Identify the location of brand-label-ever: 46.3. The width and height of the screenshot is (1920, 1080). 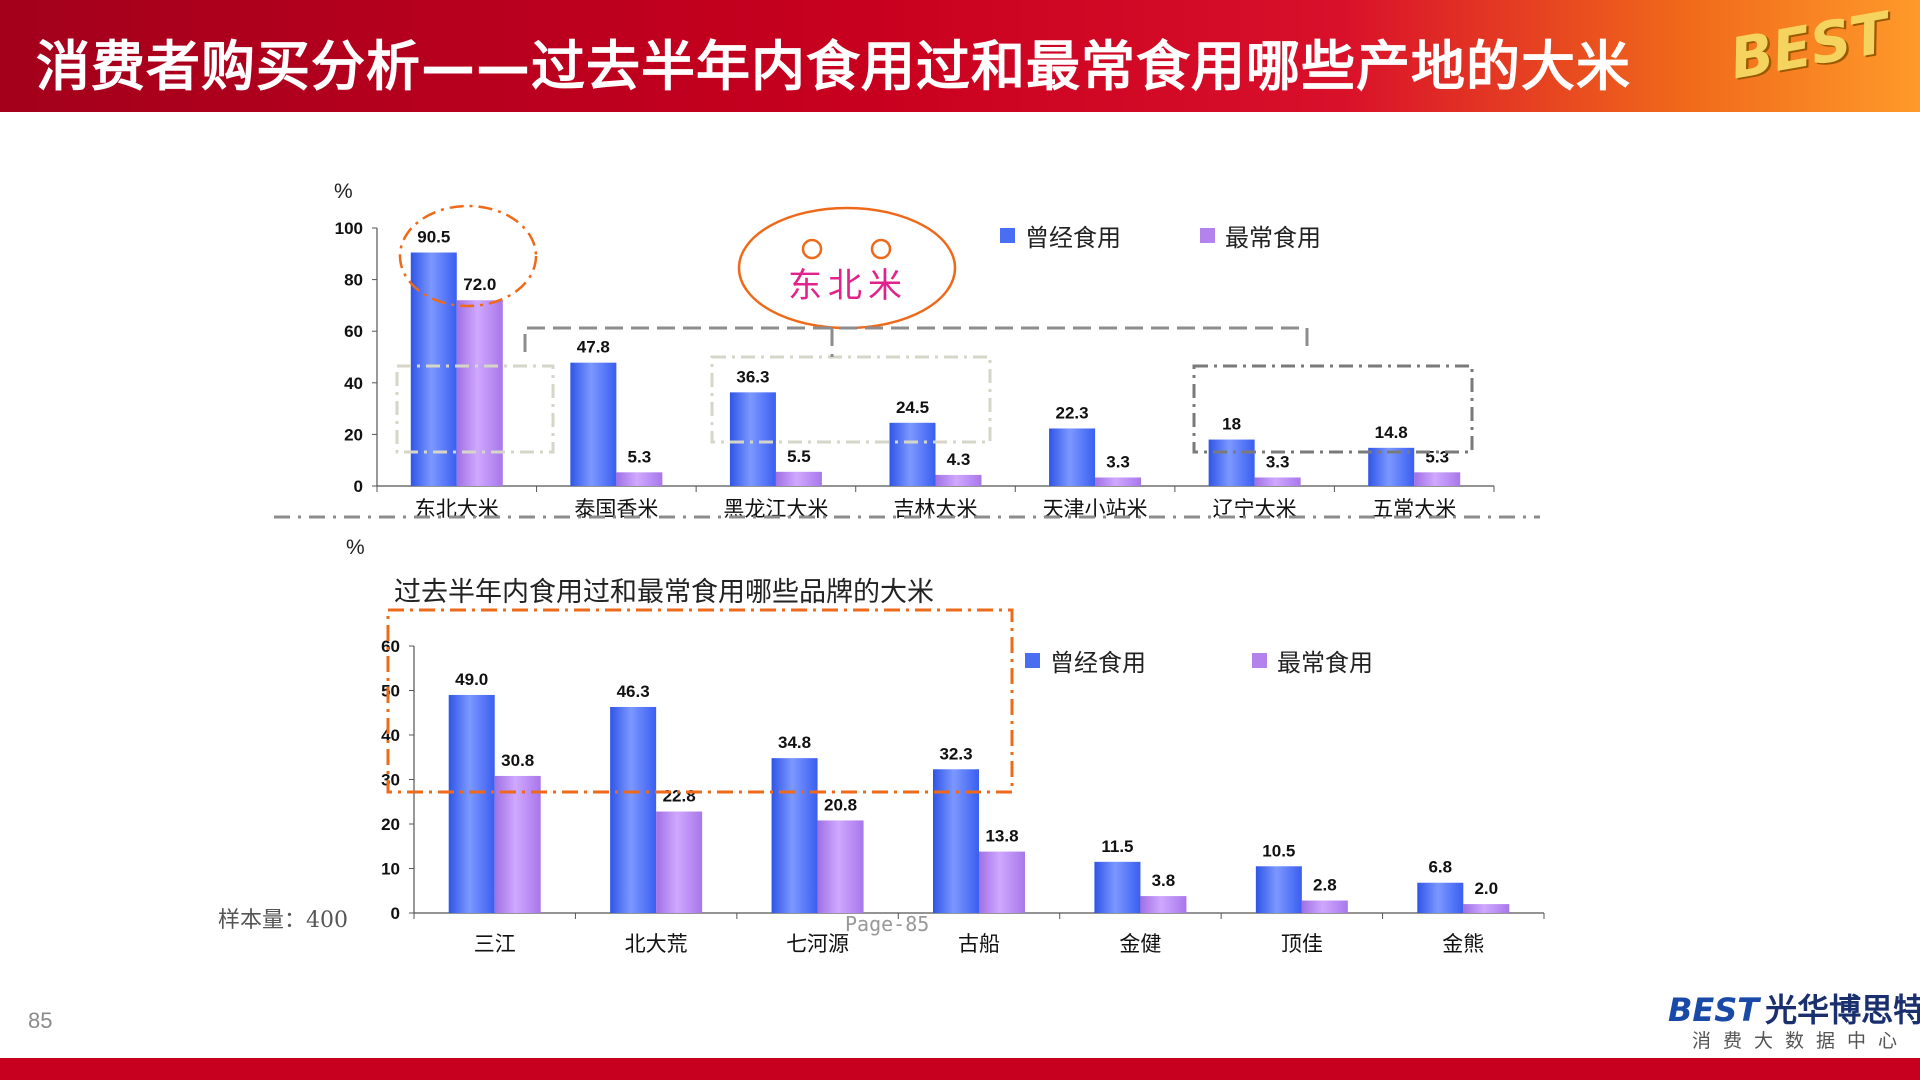
(633, 691).